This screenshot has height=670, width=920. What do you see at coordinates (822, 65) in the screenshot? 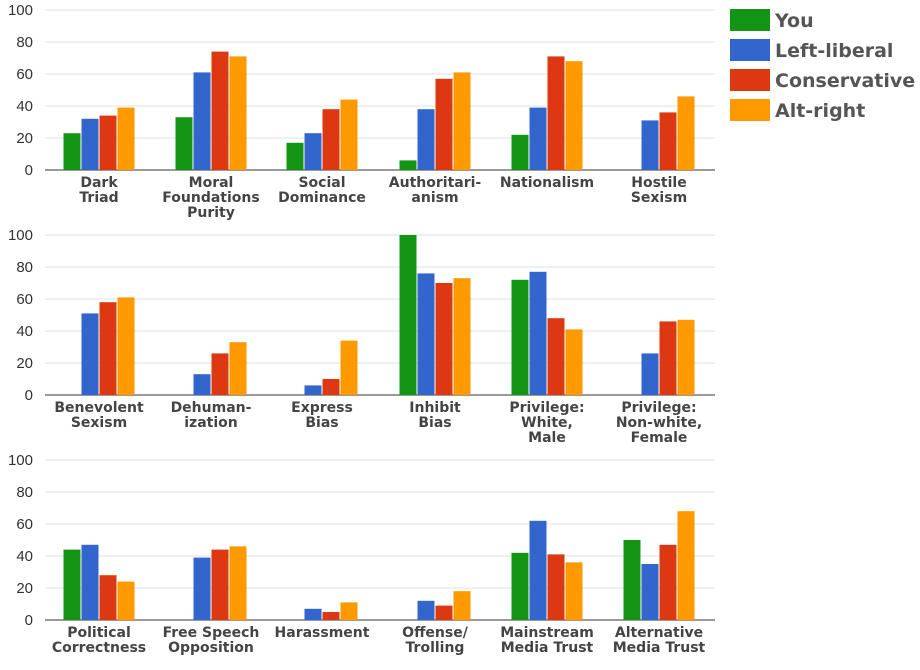
I see `legend: You Left-liberal Conservative Alt-right` at bounding box center [822, 65].